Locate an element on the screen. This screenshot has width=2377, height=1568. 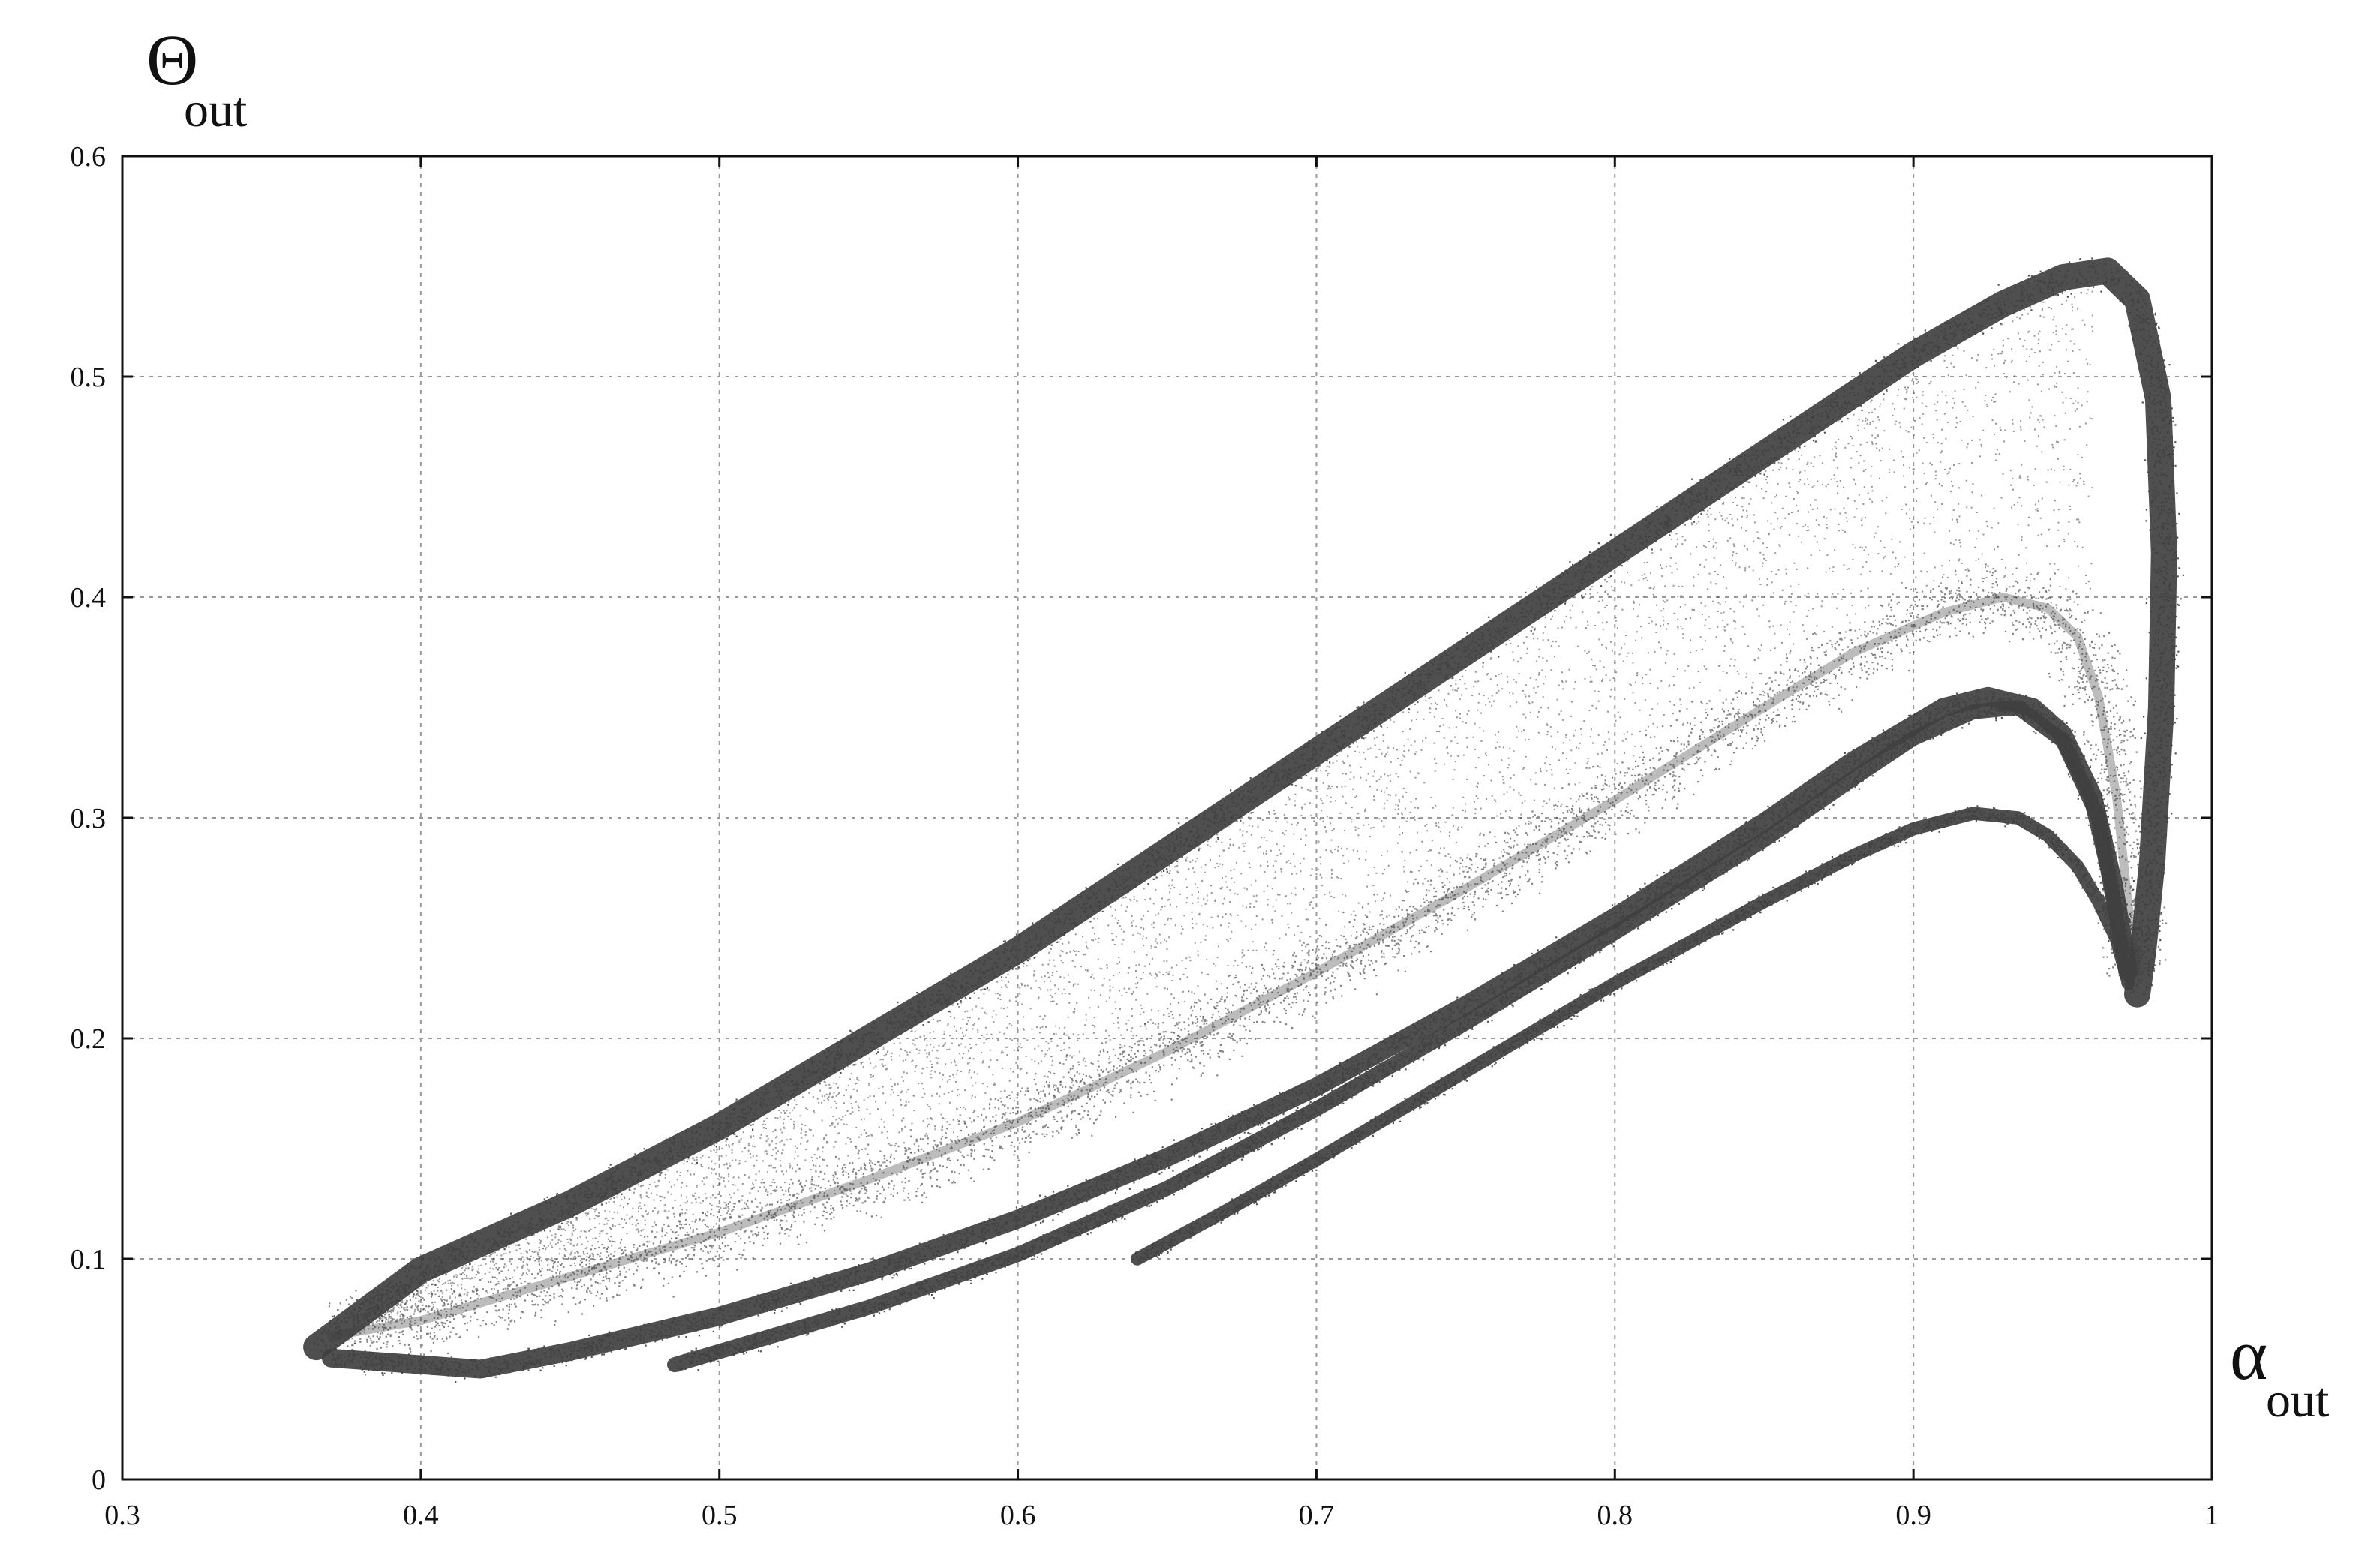
y-tick-label: 0.2 is located at coordinates (89, 1039).